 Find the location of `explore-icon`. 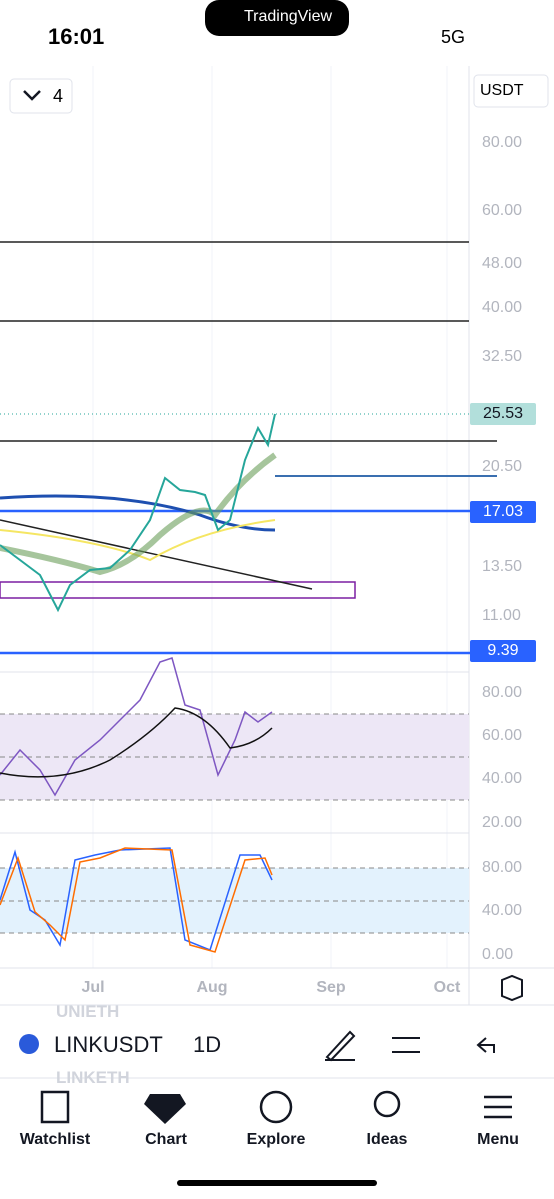

explore-icon is located at coordinates (276, 1107).